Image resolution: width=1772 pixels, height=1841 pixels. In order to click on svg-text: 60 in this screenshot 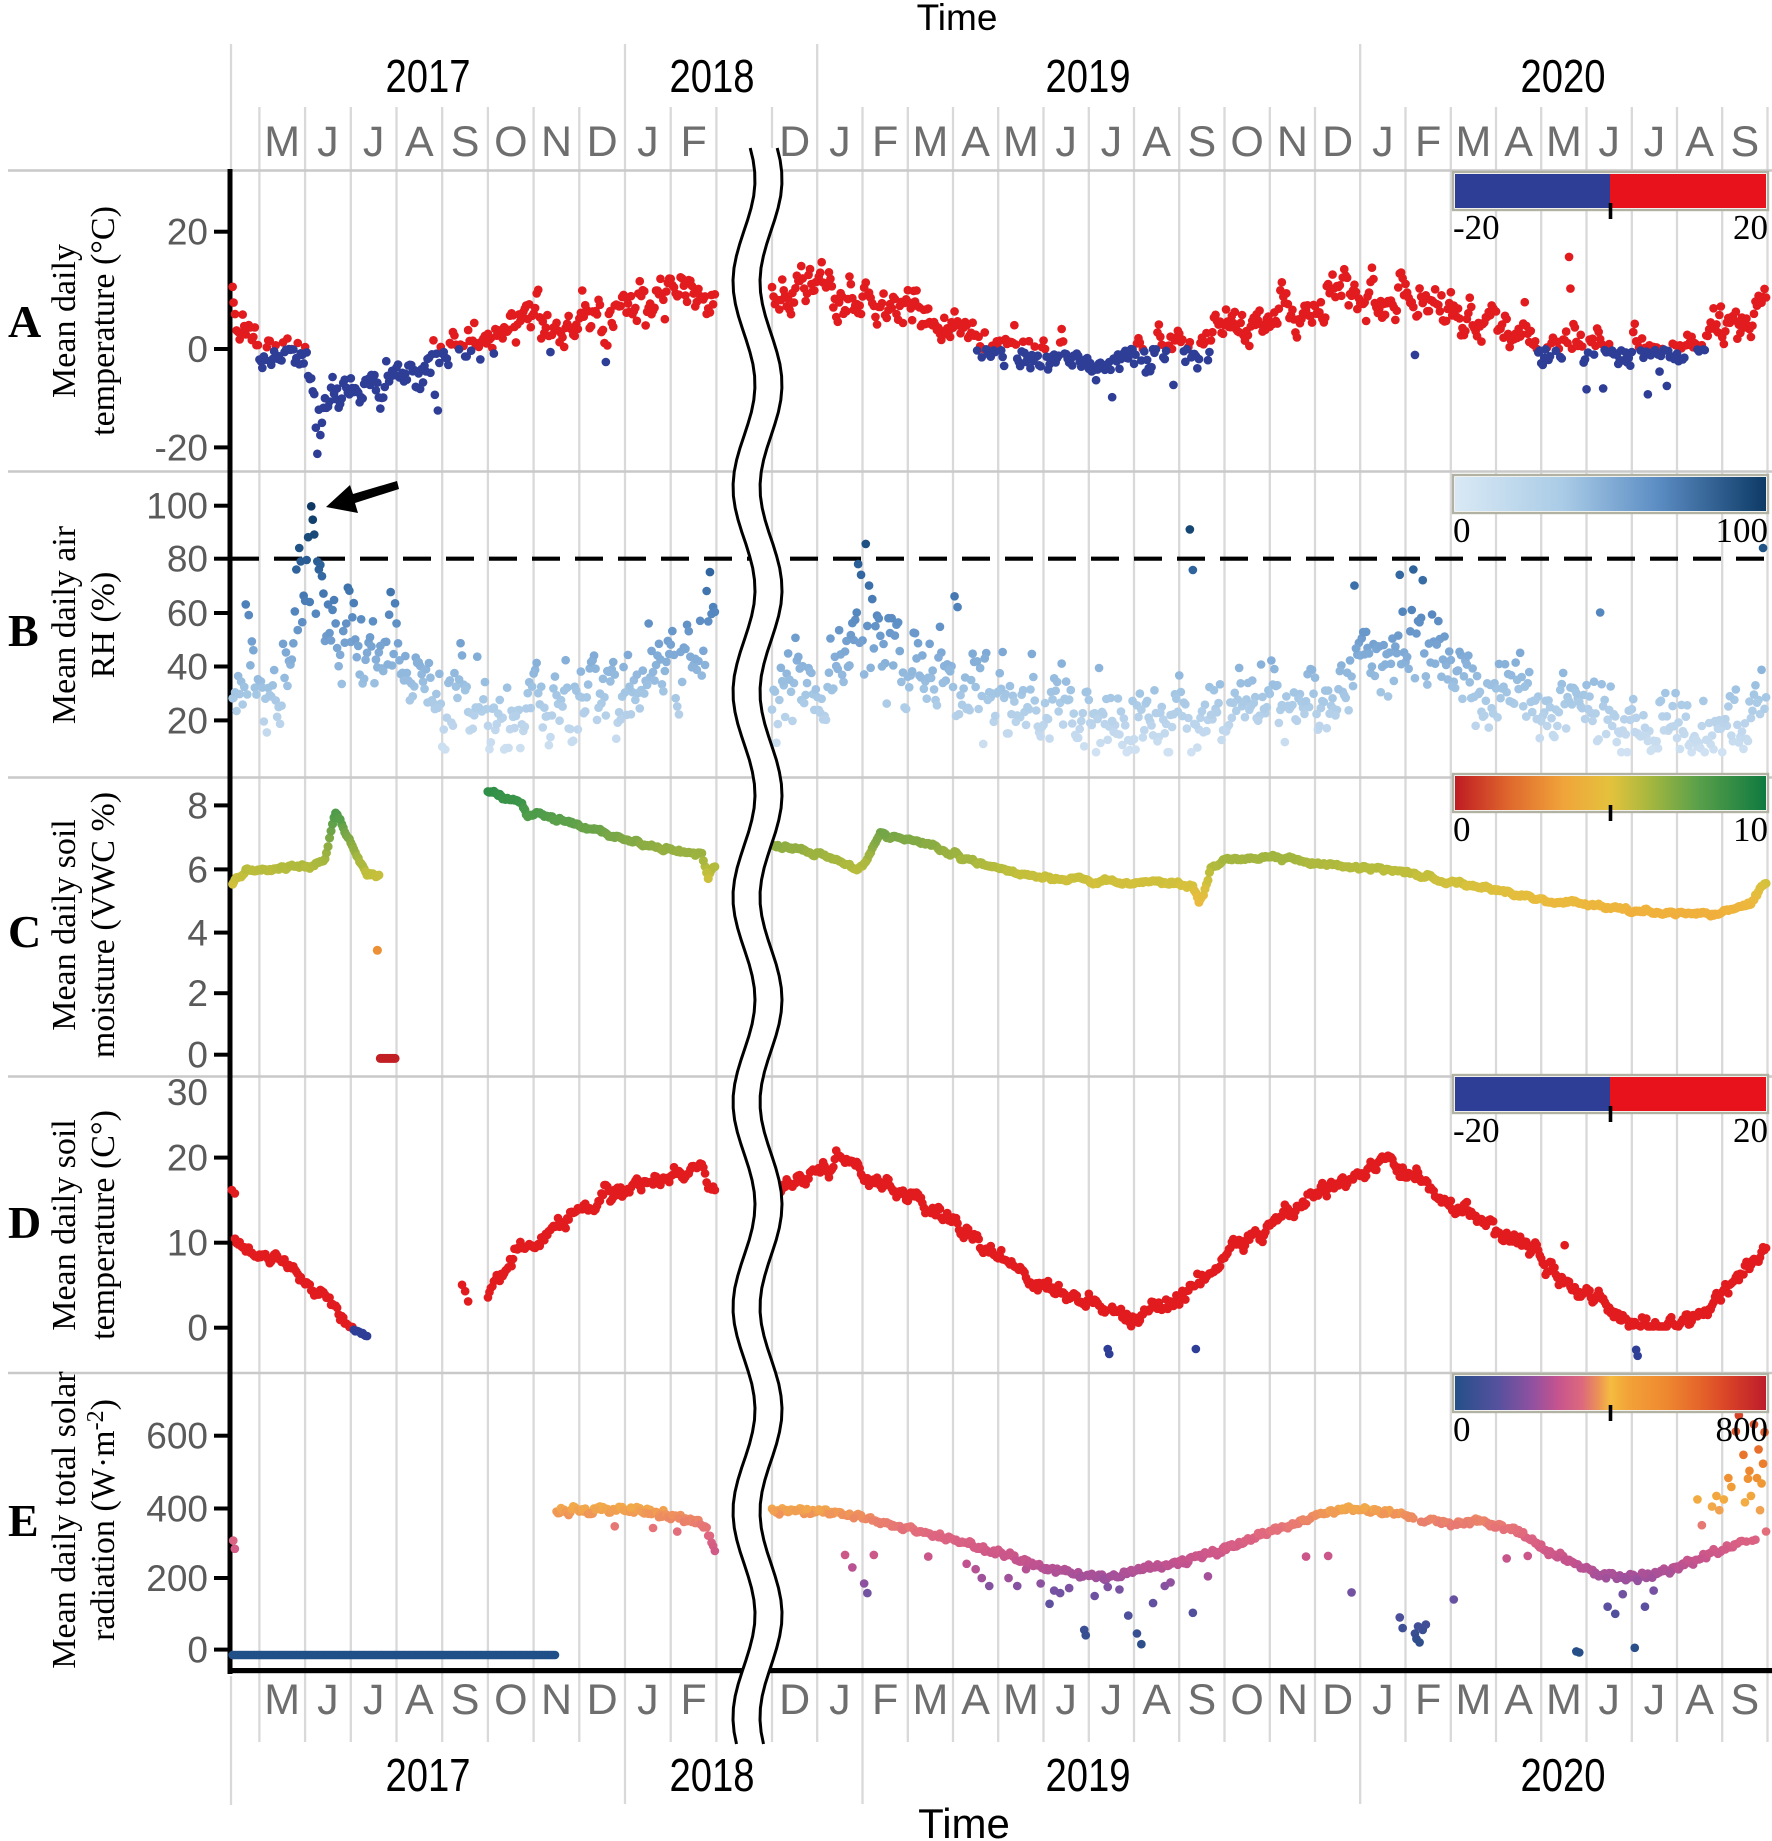, I will do `click(187, 613)`.